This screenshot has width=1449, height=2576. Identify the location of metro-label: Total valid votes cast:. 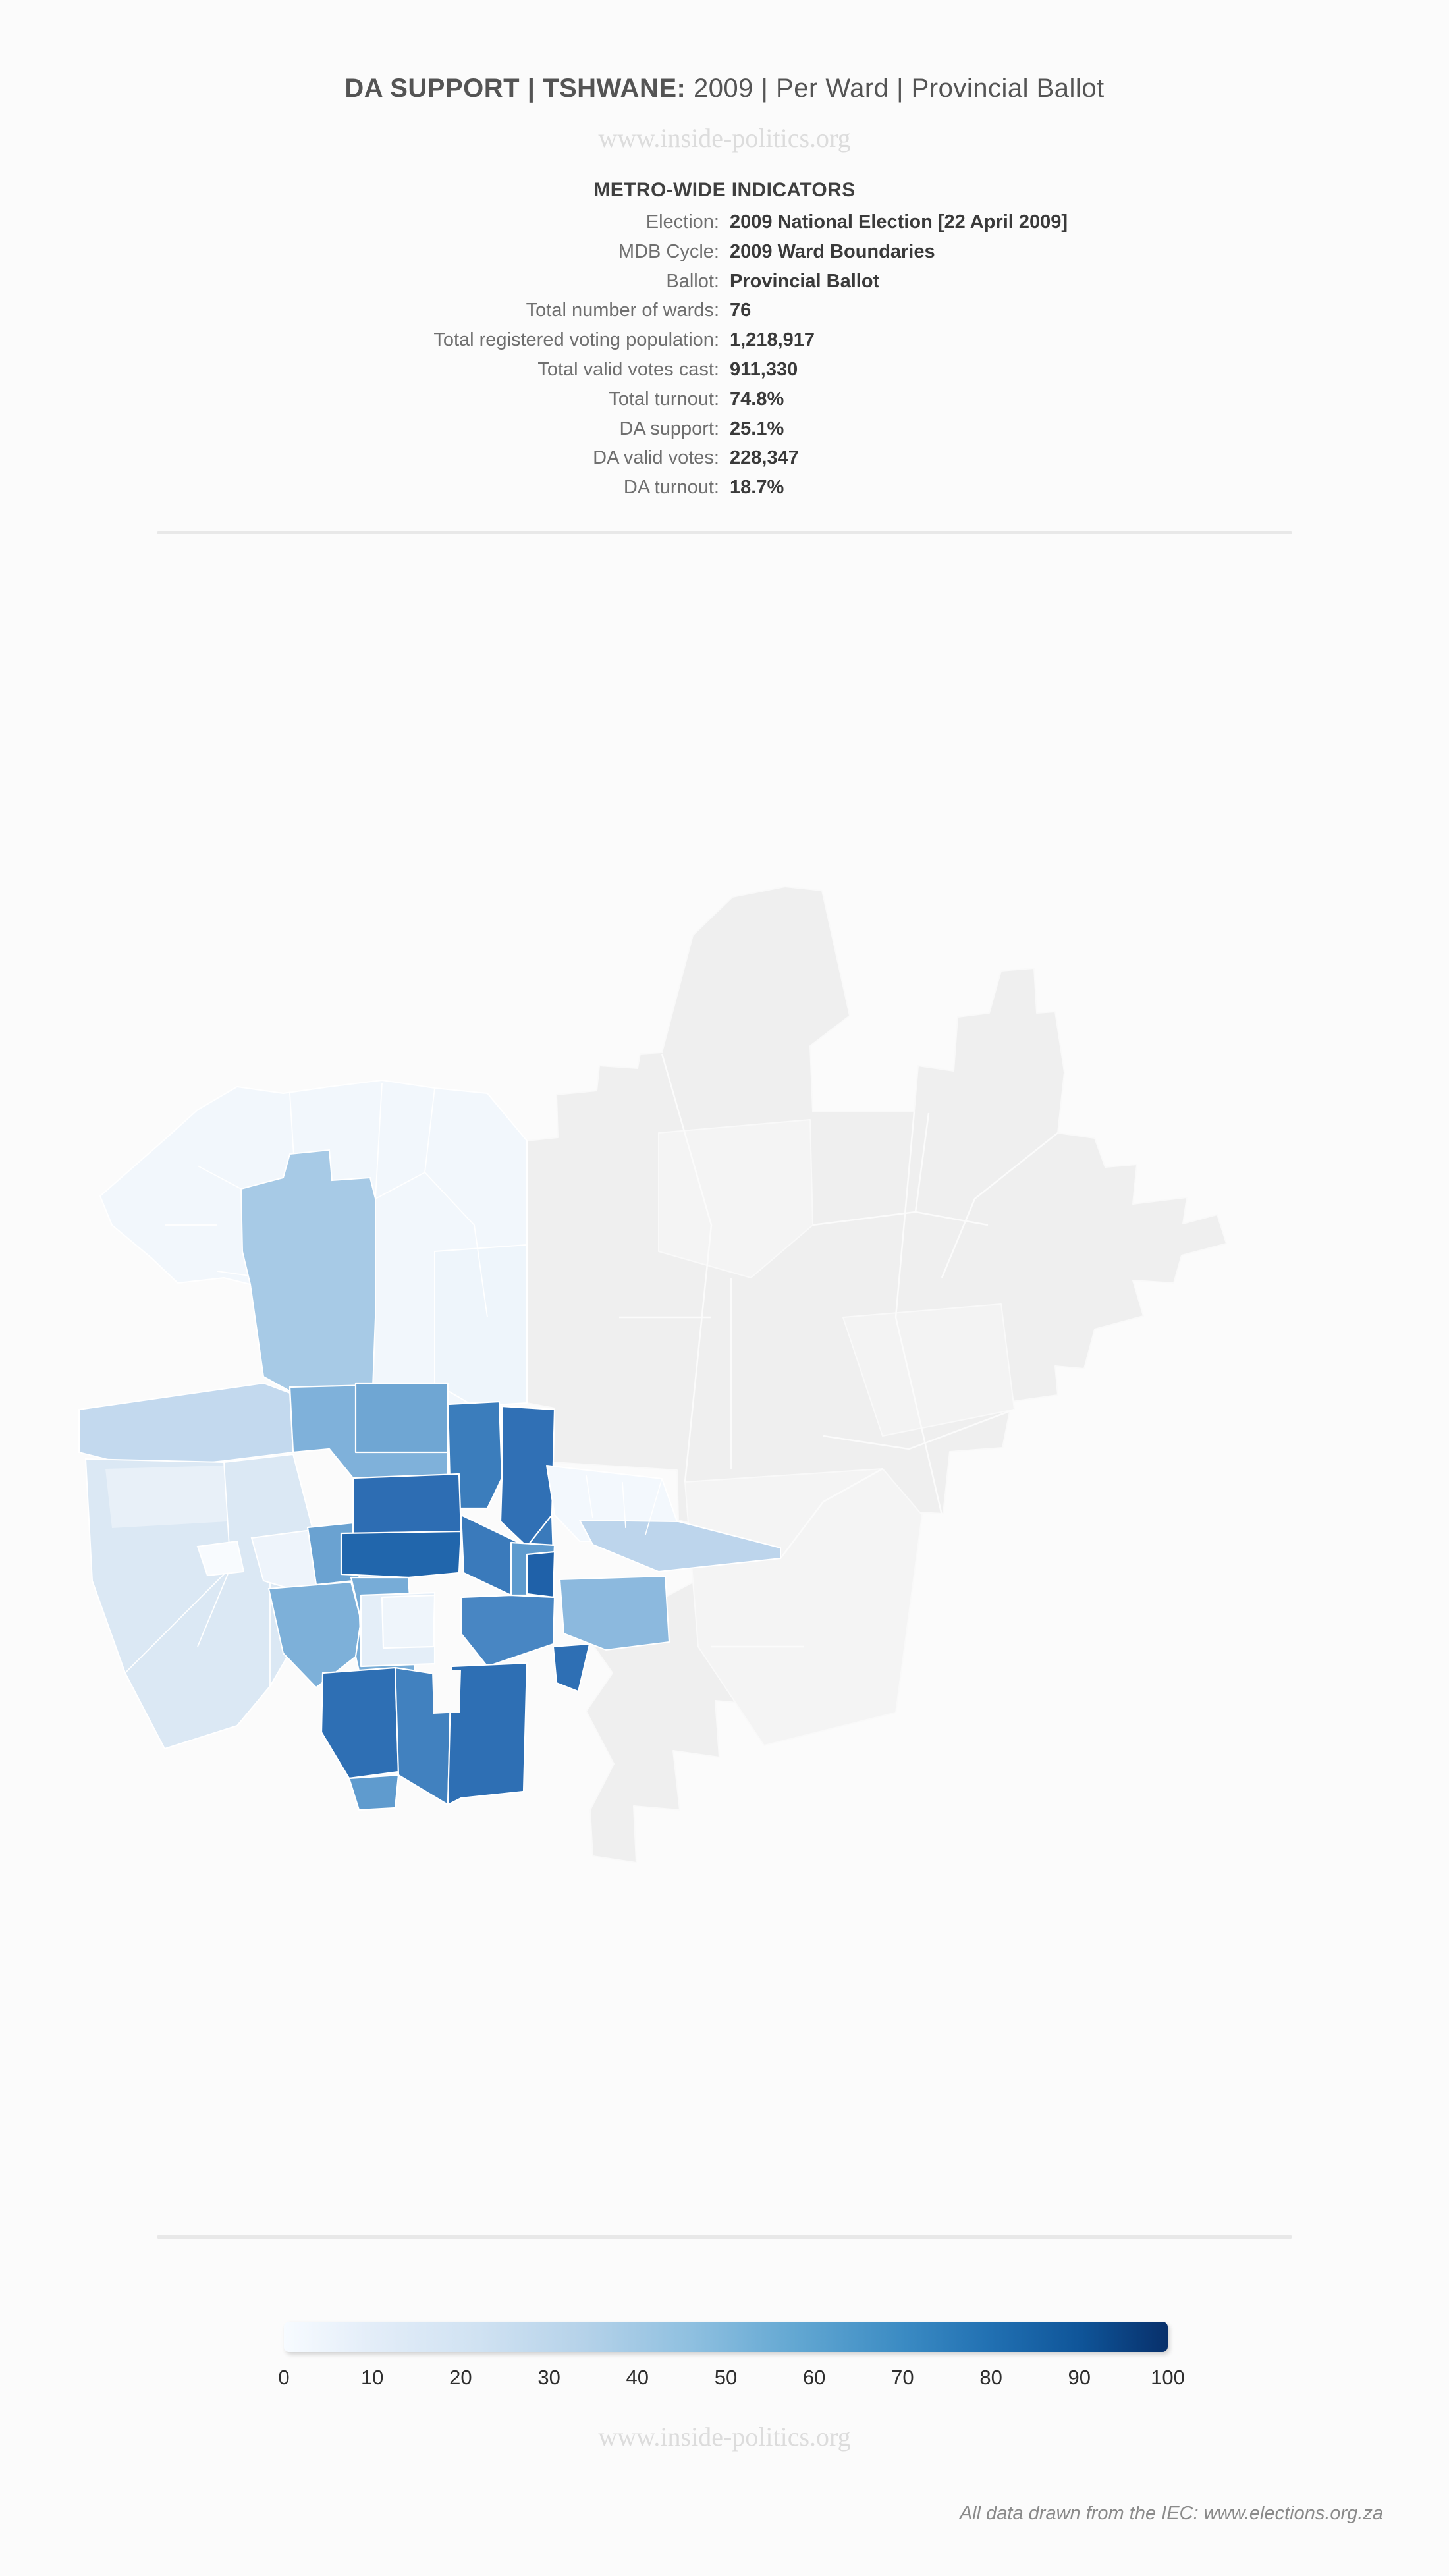
(628, 369).